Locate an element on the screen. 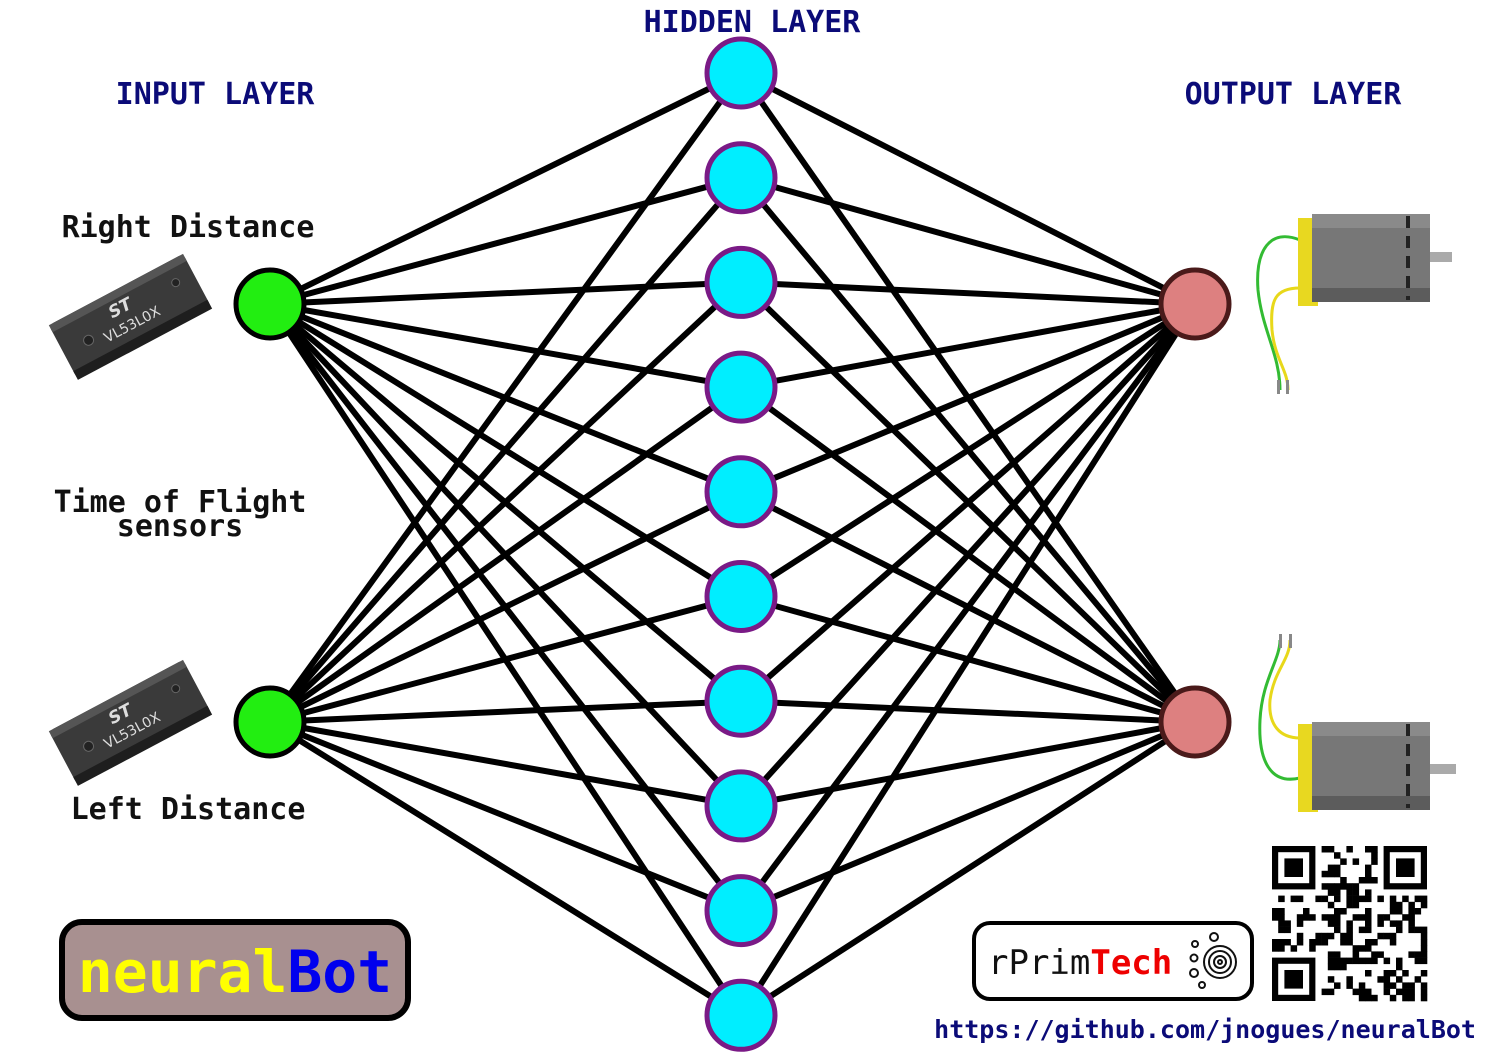  repo-url-link: https://github.com/jnogues/neuralBot is located at coordinates (1205, 1029).